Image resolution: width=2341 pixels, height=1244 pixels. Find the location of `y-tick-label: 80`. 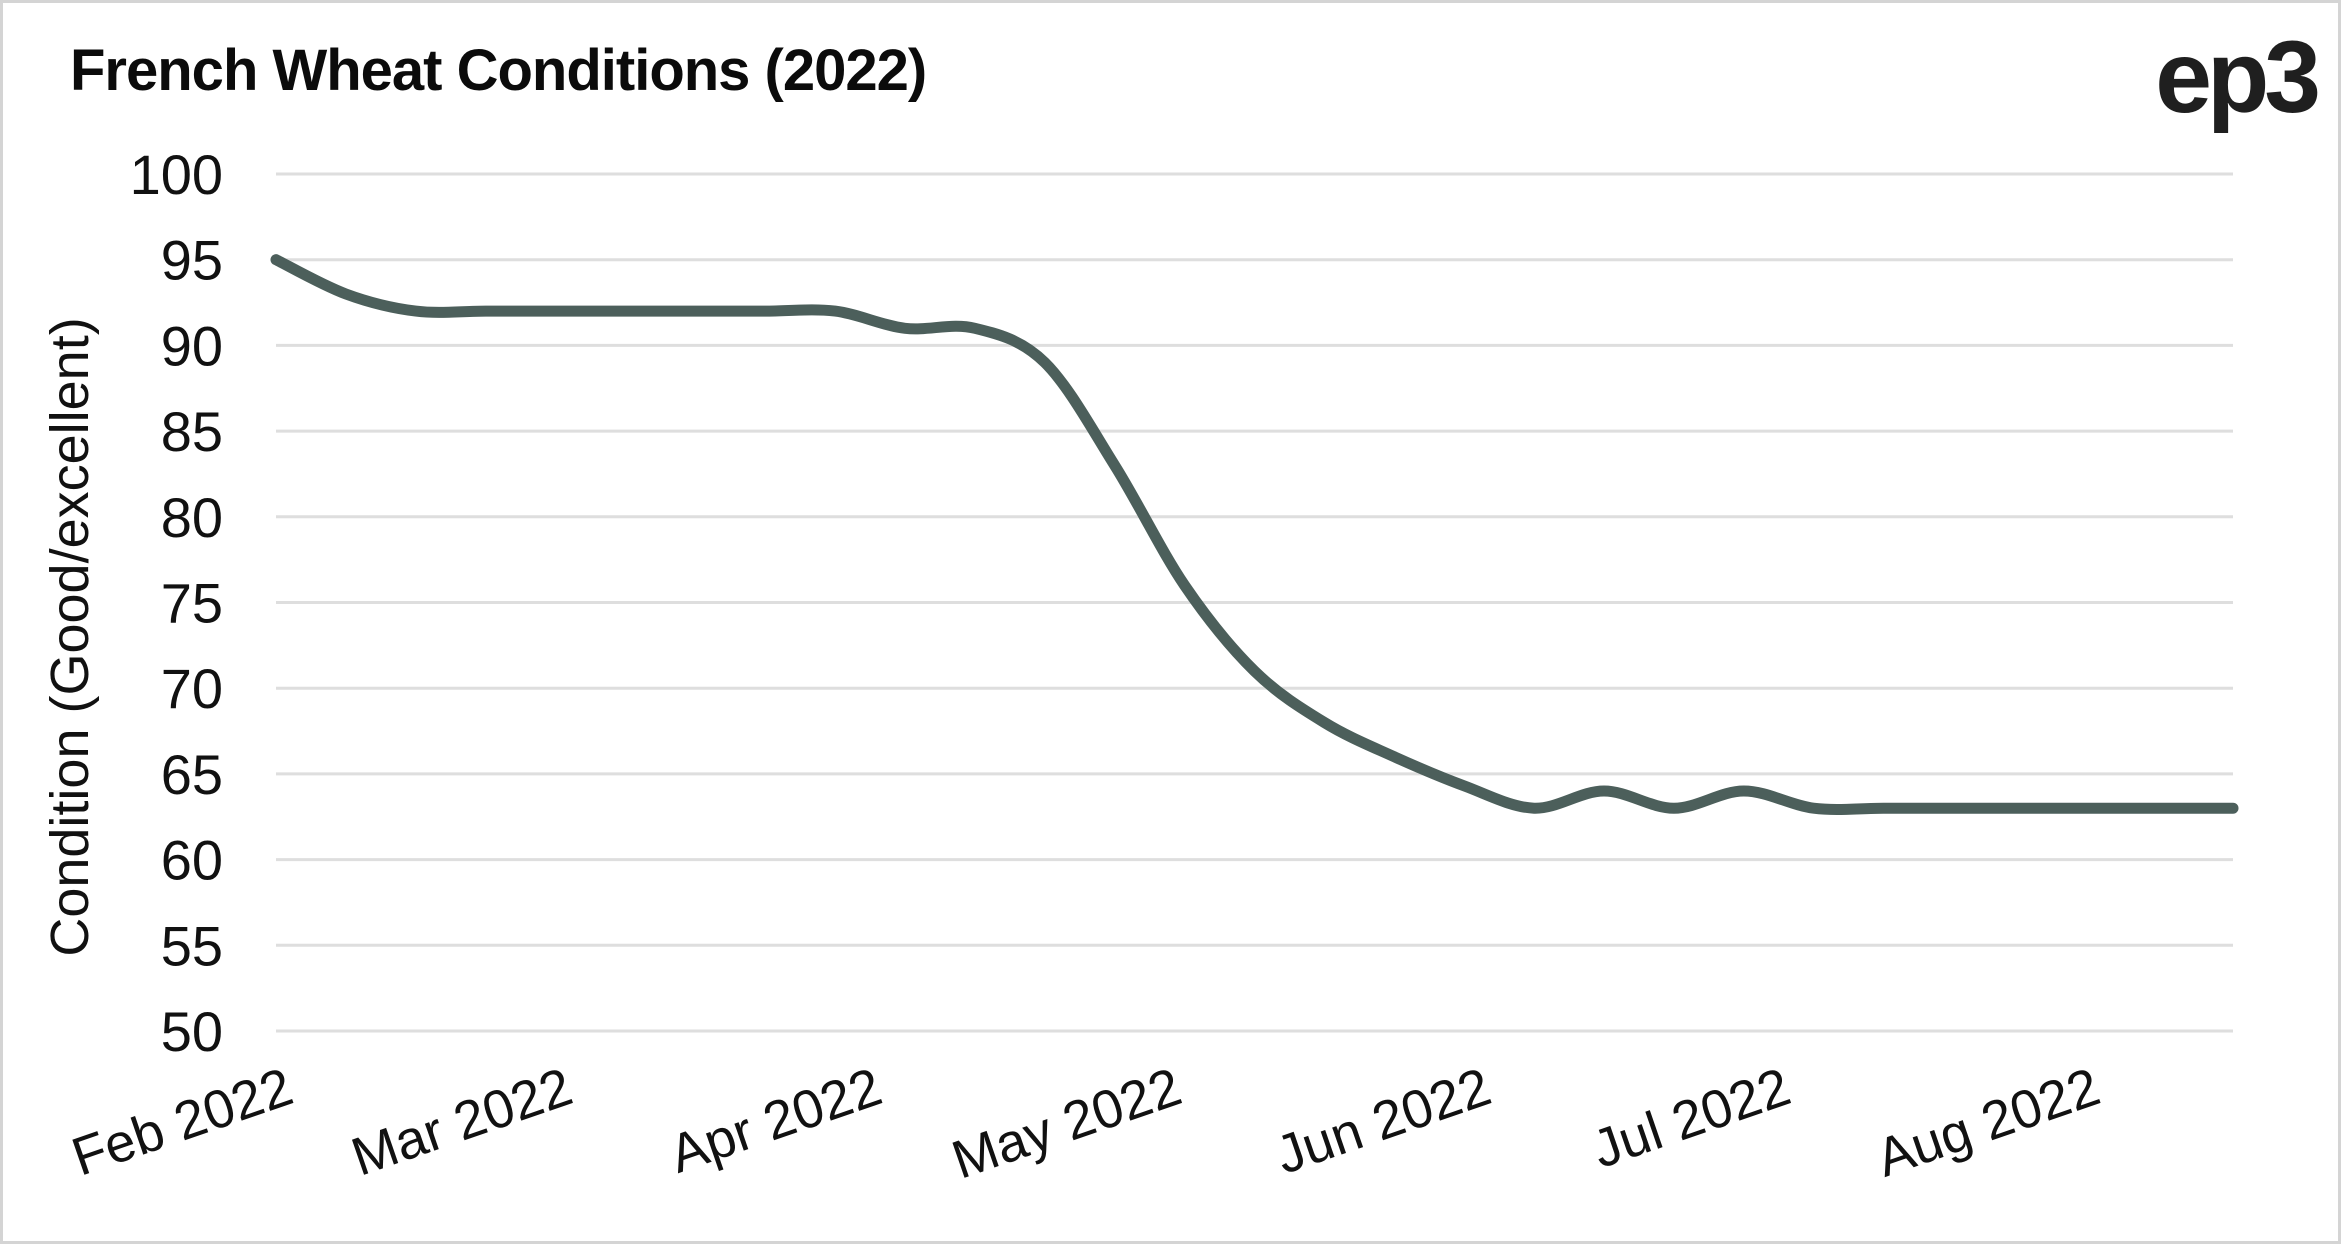

y-tick-label: 80 is located at coordinates (192, 517).